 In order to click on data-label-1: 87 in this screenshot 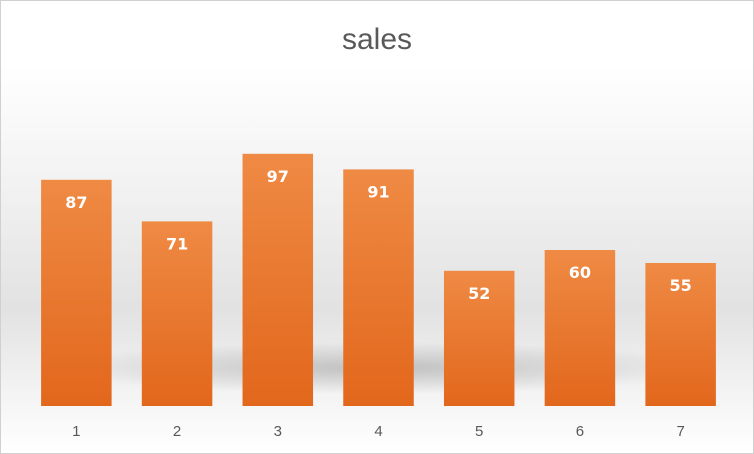, I will do `click(76, 202)`.